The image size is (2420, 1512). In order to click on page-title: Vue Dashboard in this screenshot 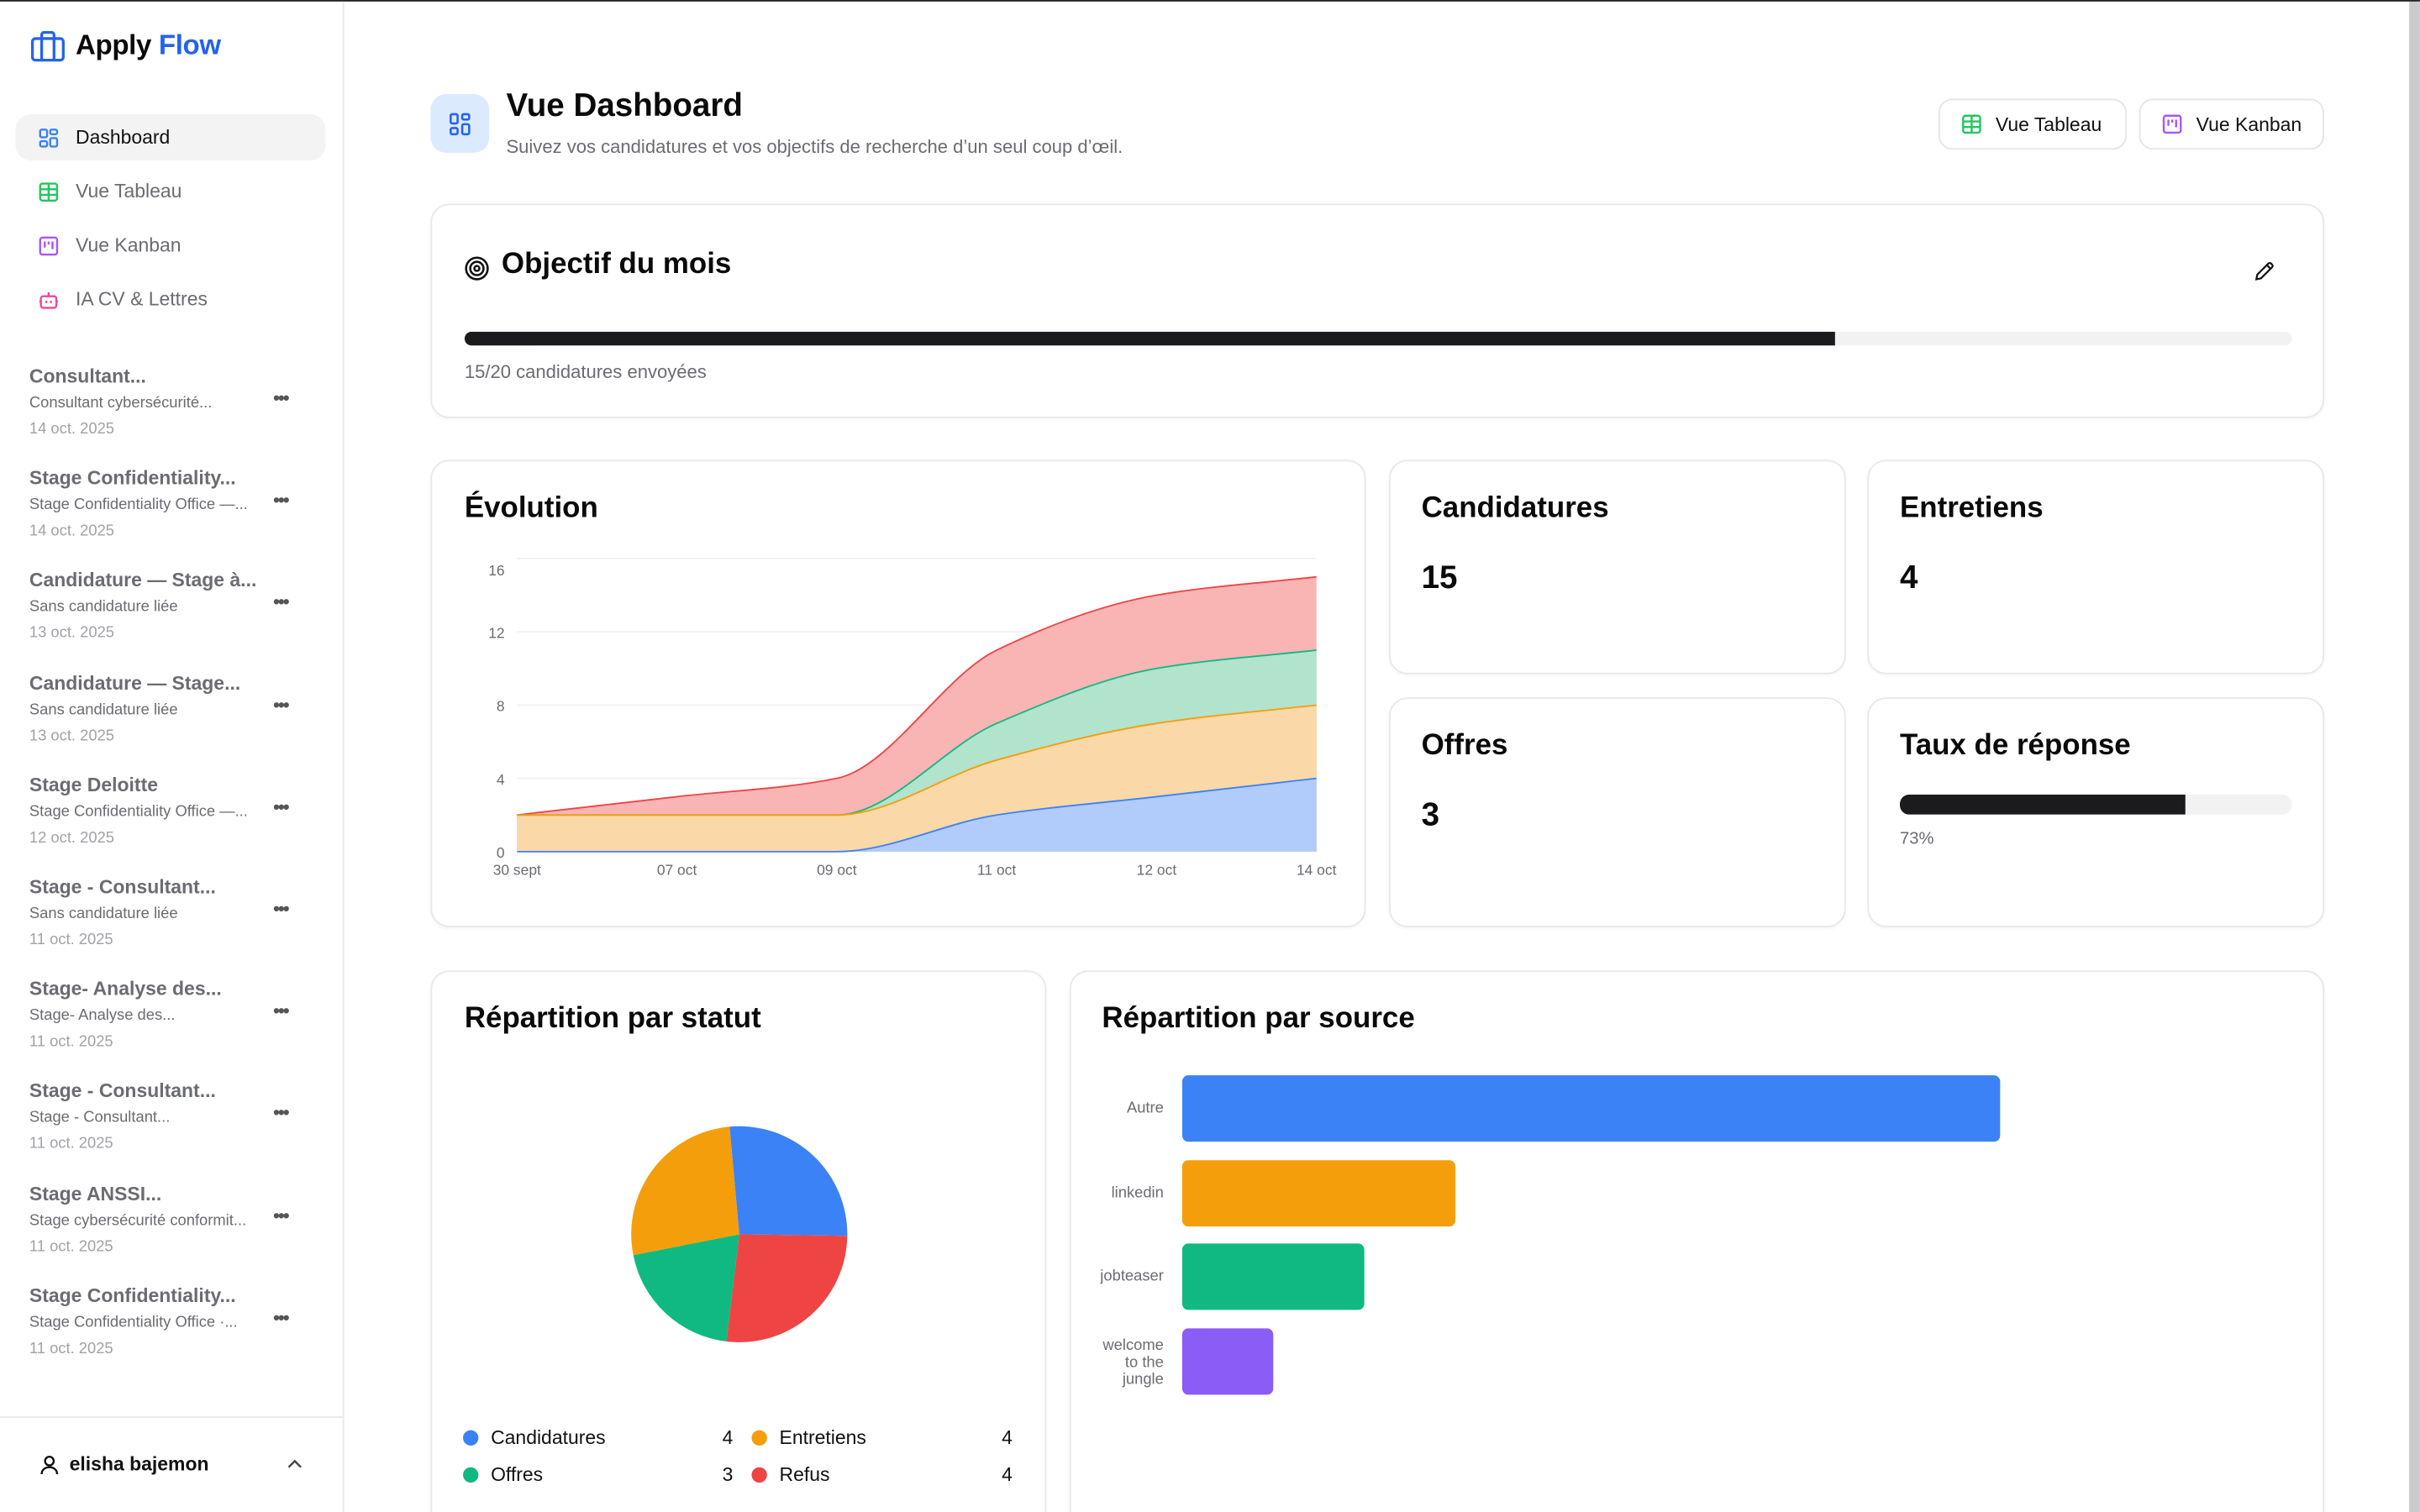, I will do `click(624, 105)`.